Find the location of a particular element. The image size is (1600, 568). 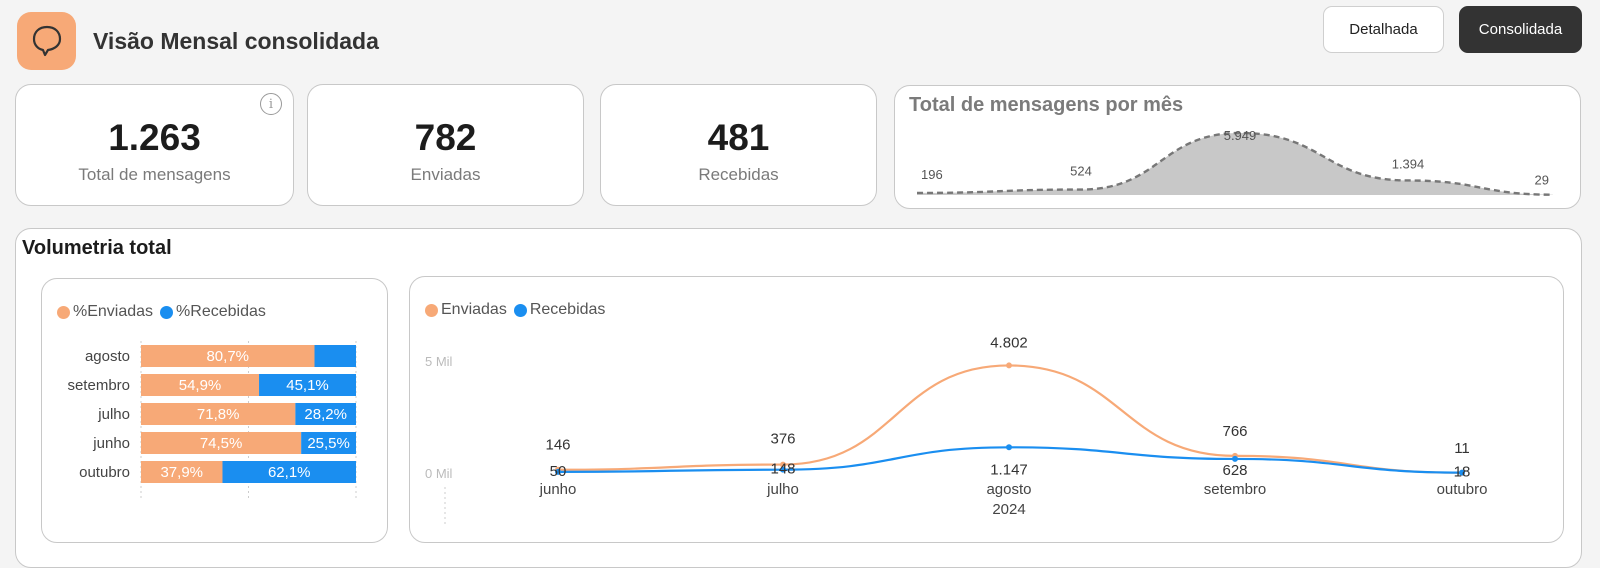

legend-item-recebidas: %Recebidas is located at coordinates (213, 312).